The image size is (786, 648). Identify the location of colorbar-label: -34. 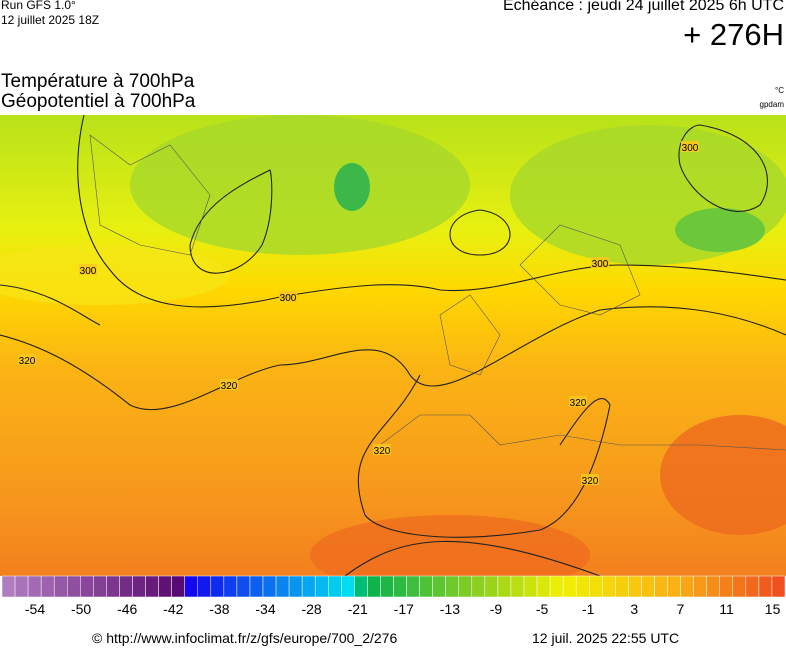
(265, 609).